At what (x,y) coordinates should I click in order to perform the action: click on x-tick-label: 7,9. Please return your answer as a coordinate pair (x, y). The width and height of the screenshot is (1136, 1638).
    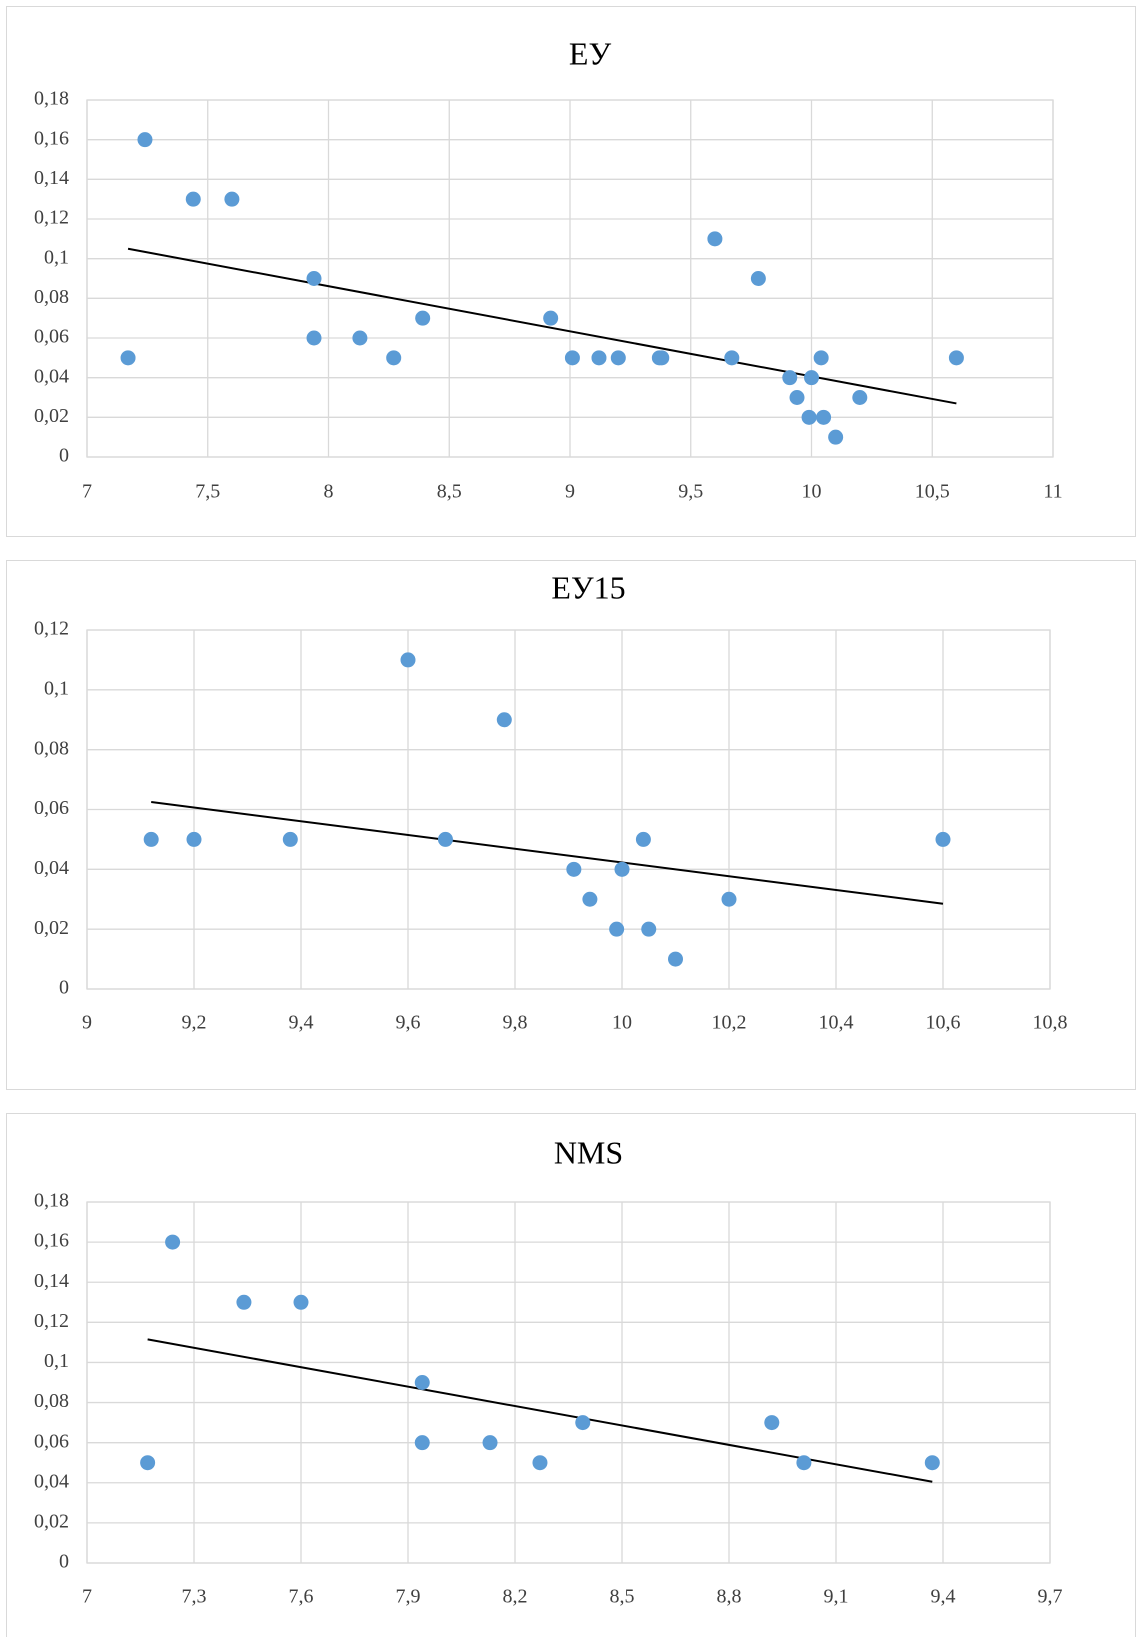
    Looking at the image, I should click on (408, 1597).